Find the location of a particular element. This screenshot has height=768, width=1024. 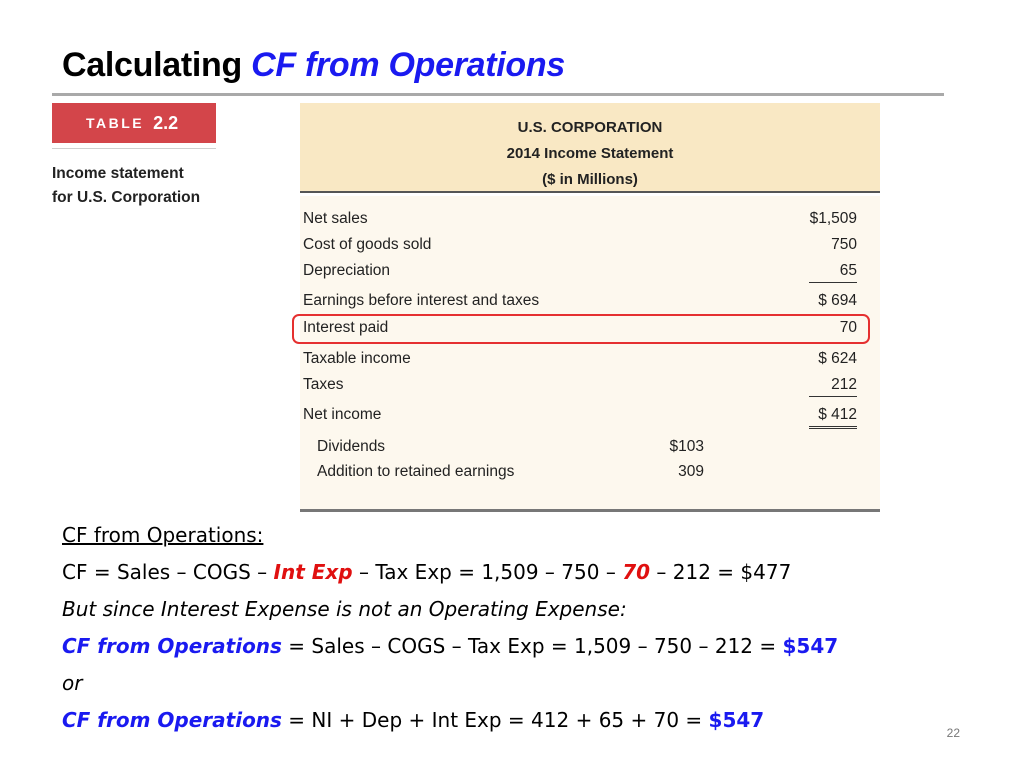

interest-value: 70 is located at coordinates (636, 572).